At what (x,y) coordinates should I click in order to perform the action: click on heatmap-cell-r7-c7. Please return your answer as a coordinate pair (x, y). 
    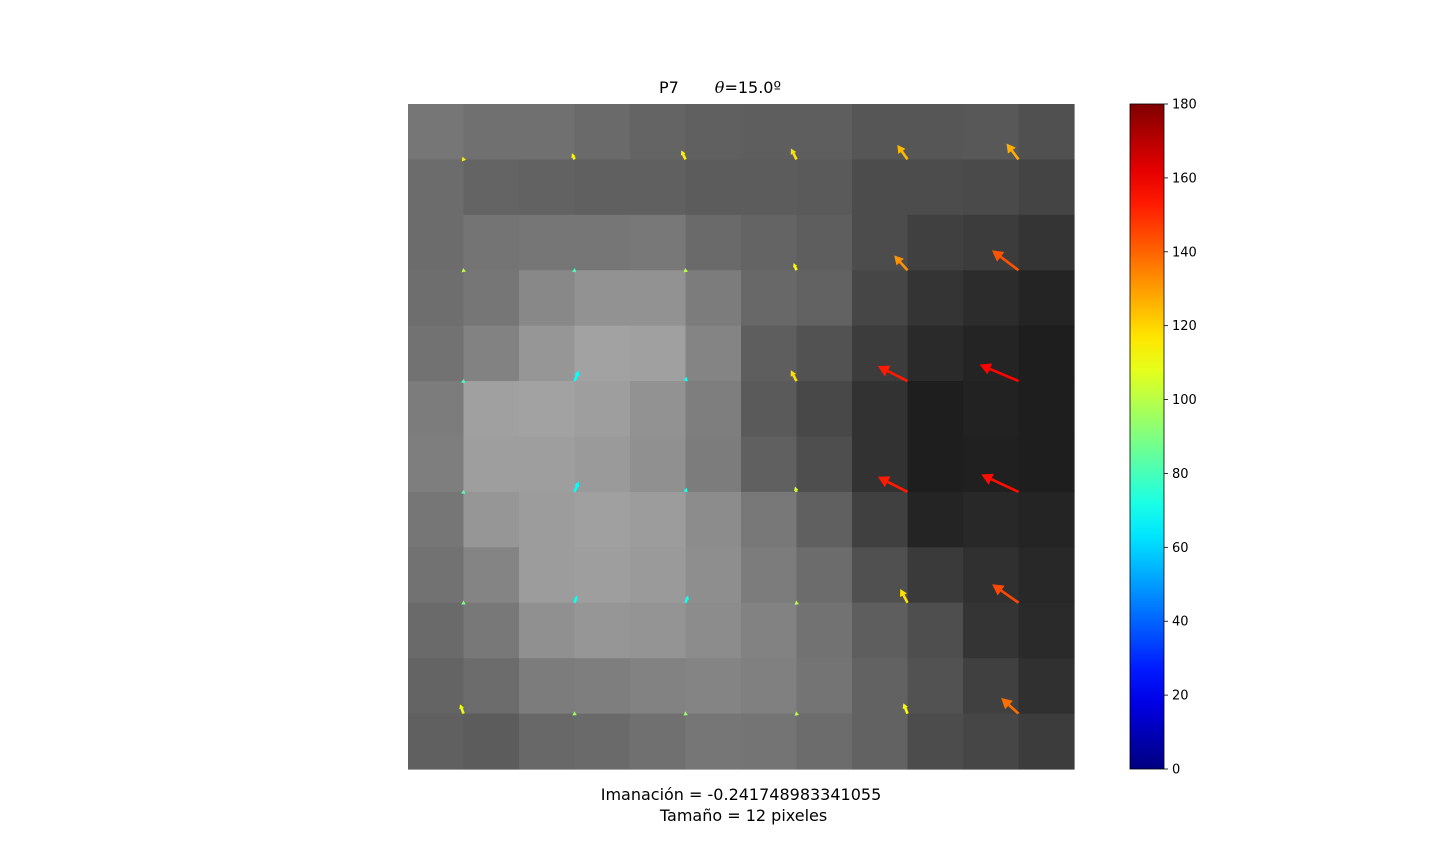
    Looking at the image, I should click on (824, 519).